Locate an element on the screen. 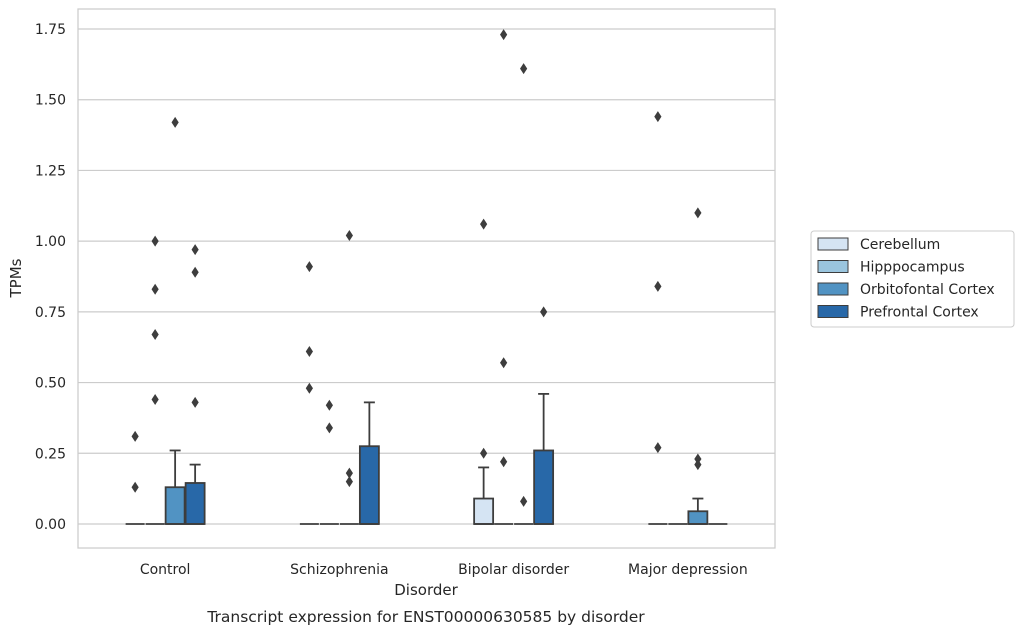 This screenshot has width=1023, height=634. x-axis-label: Disorder is located at coordinates (426, 590).